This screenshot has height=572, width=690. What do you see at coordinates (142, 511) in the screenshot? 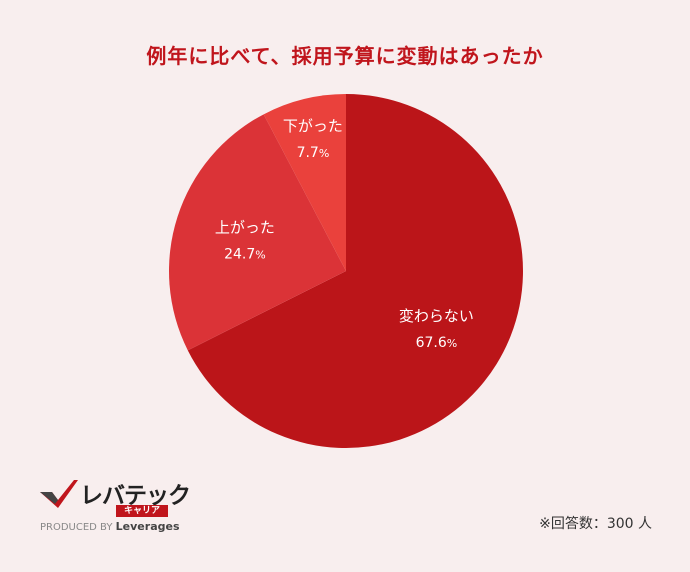
I see `logo-subtitle: キャリア` at bounding box center [142, 511].